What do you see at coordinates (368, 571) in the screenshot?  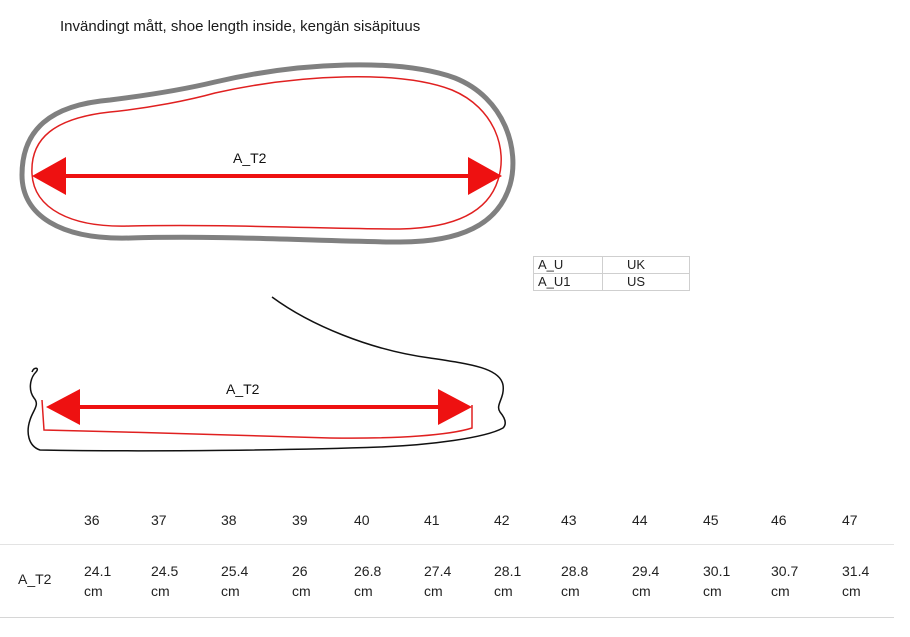 I see `length-value: 26.8` at bounding box center [368, 571].